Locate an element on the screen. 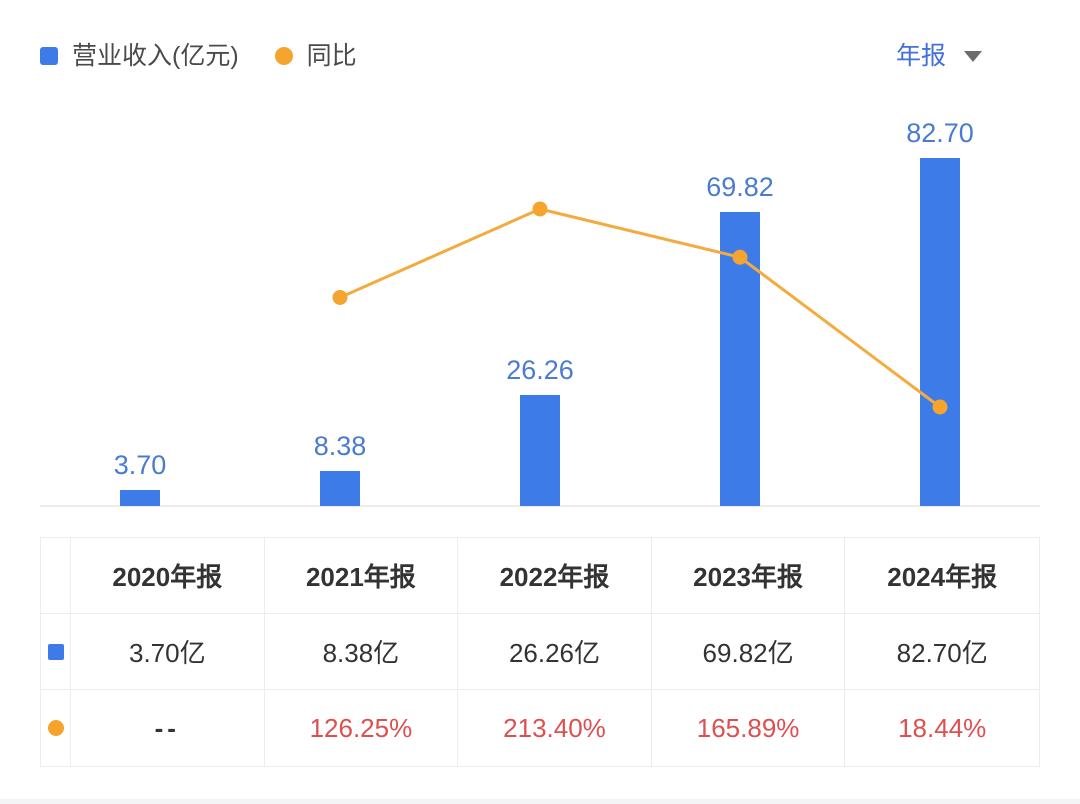 The height and width of the screenshot is (804, 1080). blue-square-icon is located at coordinates (55, 651).